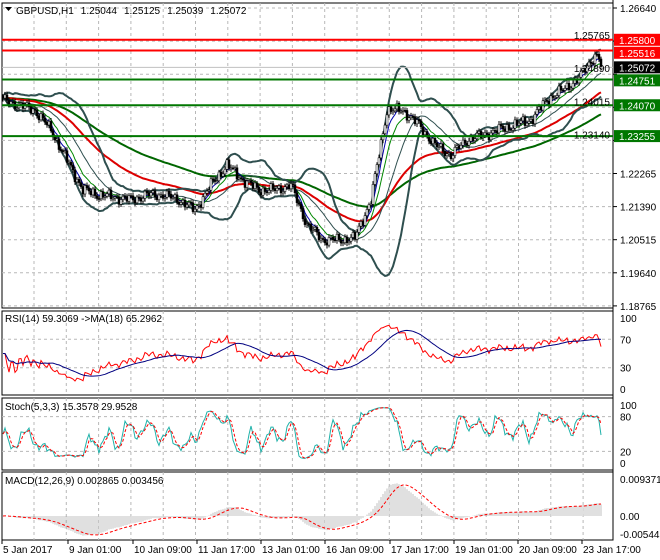 The width and height of the screenshot is (660, 560). I want to click on bid-price-tag, so click(637, 67).